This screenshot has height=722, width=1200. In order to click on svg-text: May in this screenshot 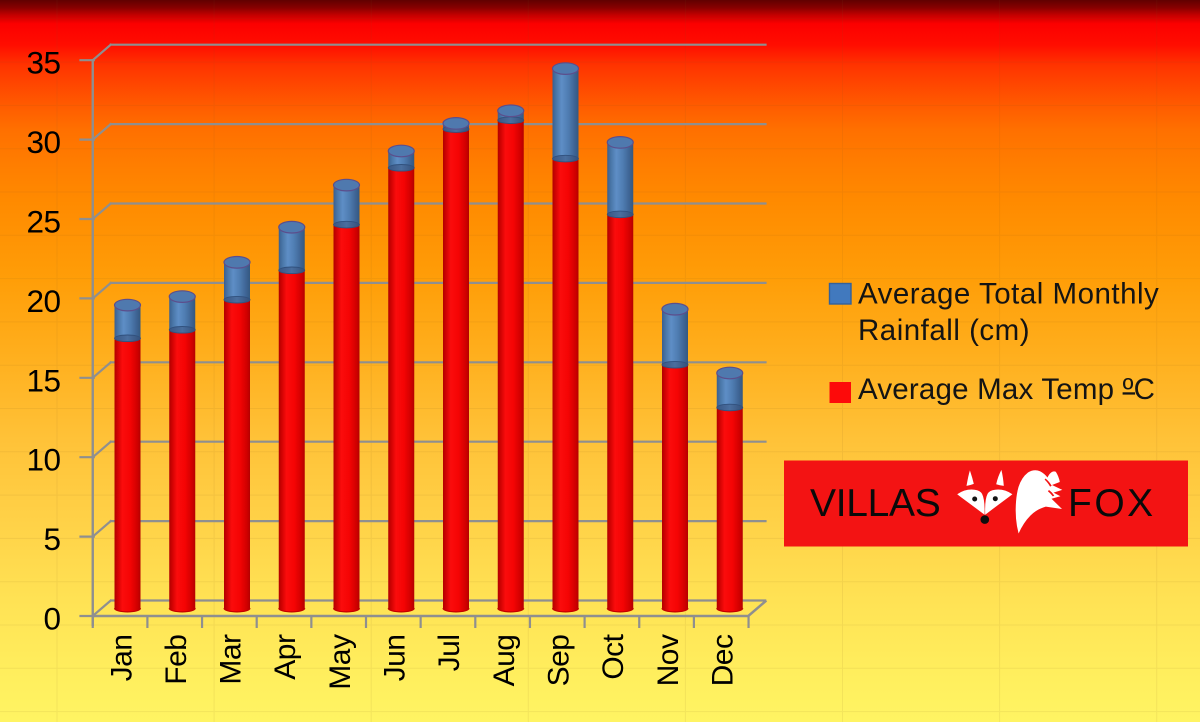, I will do `click(340, 662)`.